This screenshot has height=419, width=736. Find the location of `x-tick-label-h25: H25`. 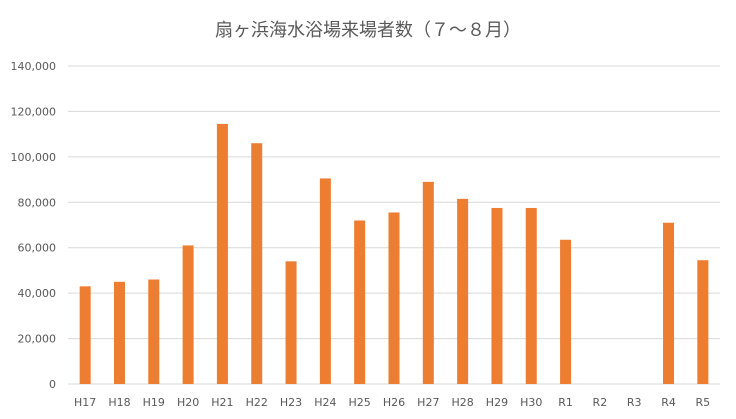

x-tick-label-h25: H25 is located at coordinates (360, 402).